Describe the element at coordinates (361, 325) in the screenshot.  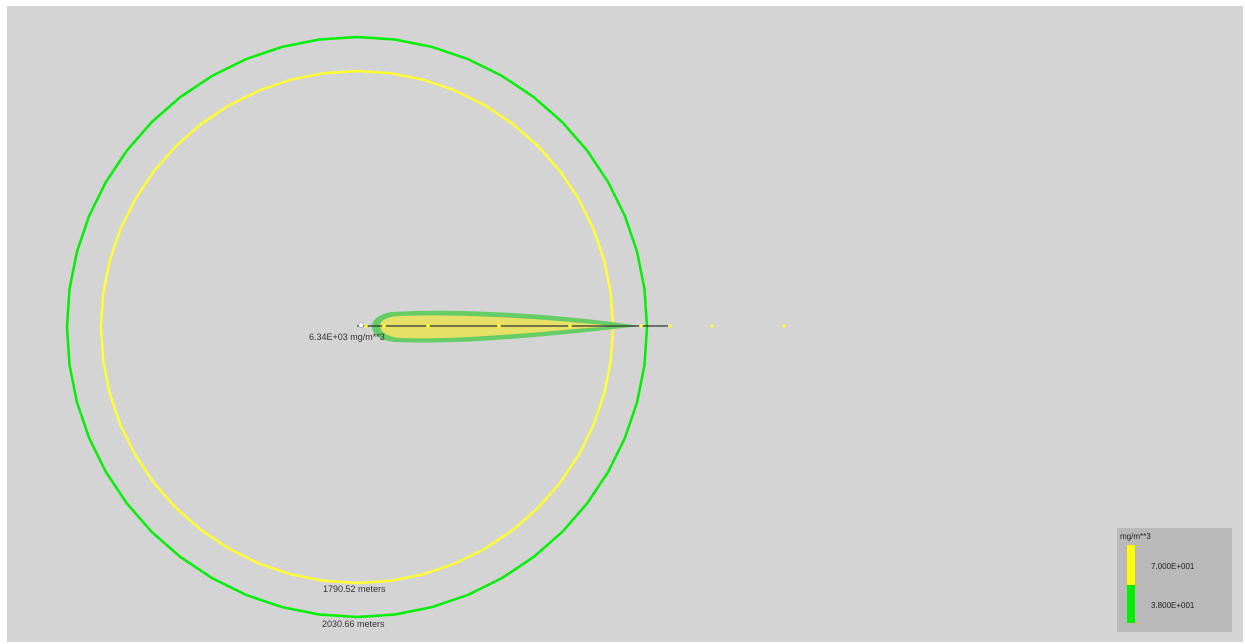
I see `release-source-icon` at that location.